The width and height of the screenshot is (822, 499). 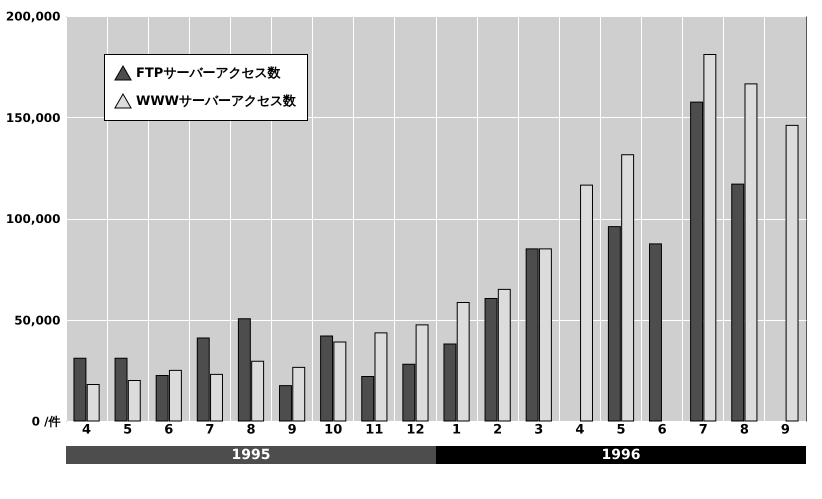 I want to click on legend-label: WWWサーバーアクセス数, so click(x=217, y=101).